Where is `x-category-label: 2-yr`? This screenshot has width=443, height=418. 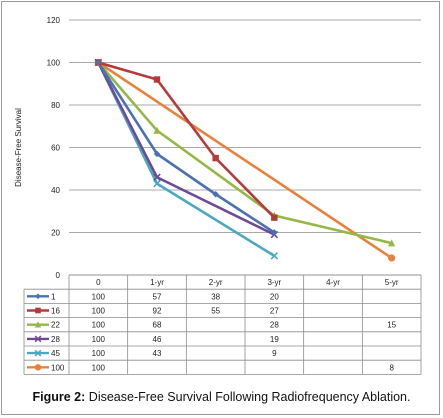 x-category-label: 2-yr is located at coordinates (216, 282).